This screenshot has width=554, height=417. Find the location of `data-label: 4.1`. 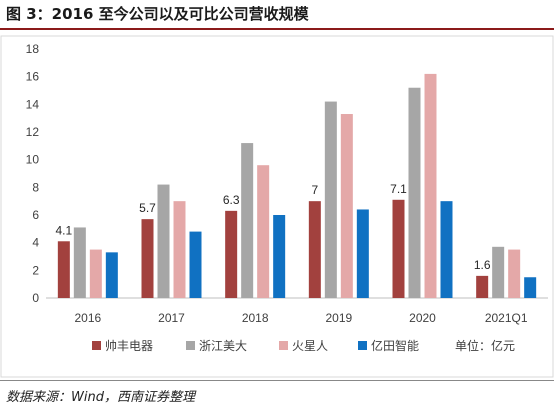

data-label: 4.1 is located at coordinates (63, 230).